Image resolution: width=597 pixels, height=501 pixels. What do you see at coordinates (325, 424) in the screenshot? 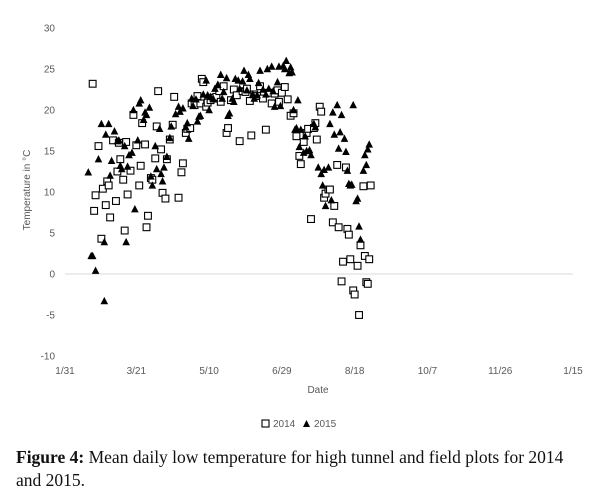
I see `legend-label-2015: 2015` at bounding box center [325, 424].